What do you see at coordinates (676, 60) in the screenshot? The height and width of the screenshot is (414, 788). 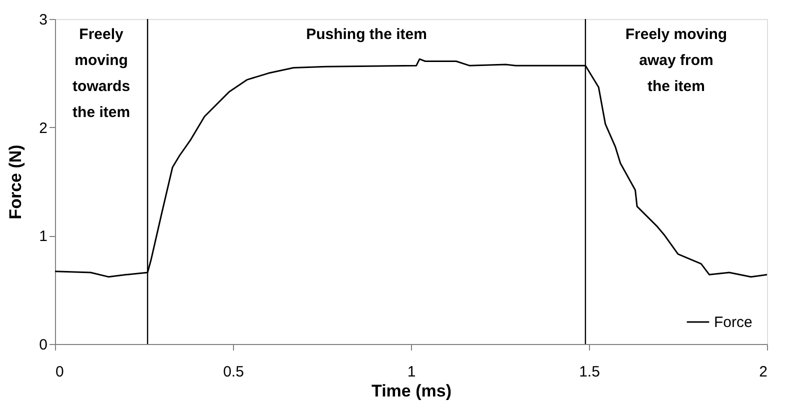 I see `annotation: Freely moving away from the item` at bounding box center [676, 60].